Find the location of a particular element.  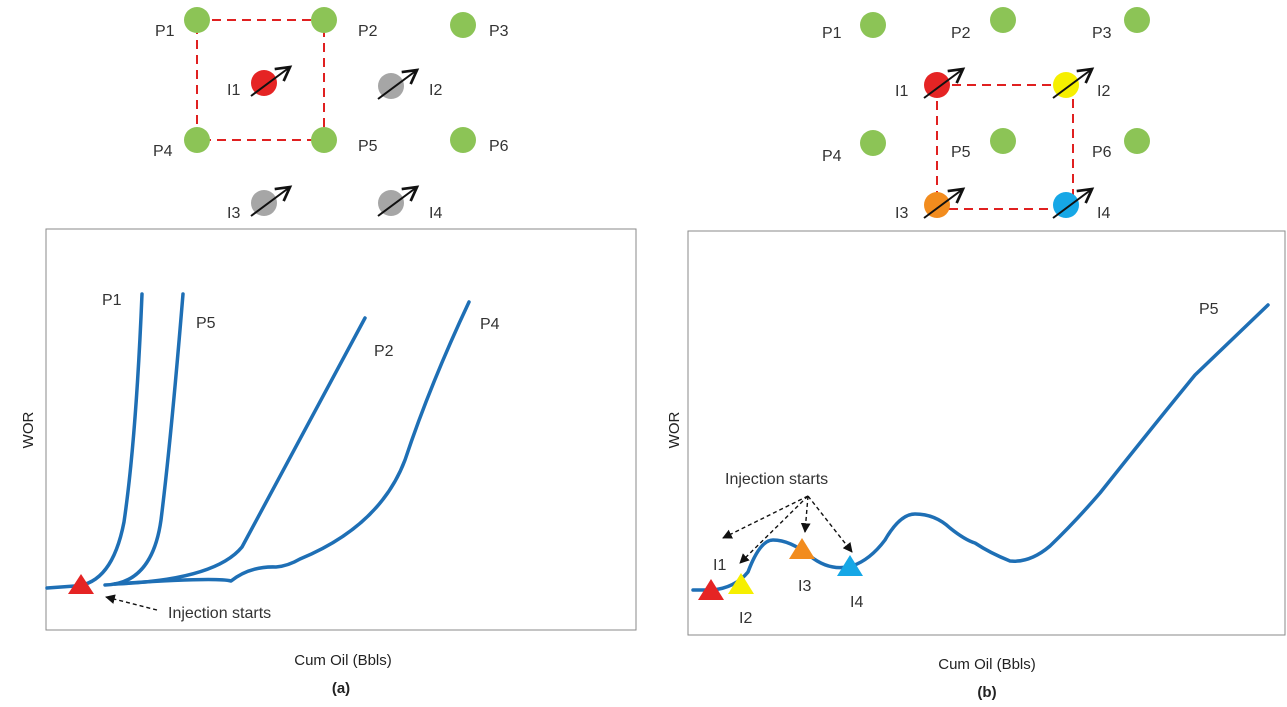

annotation-arrow-i2 is located at coordinates (774, 529).